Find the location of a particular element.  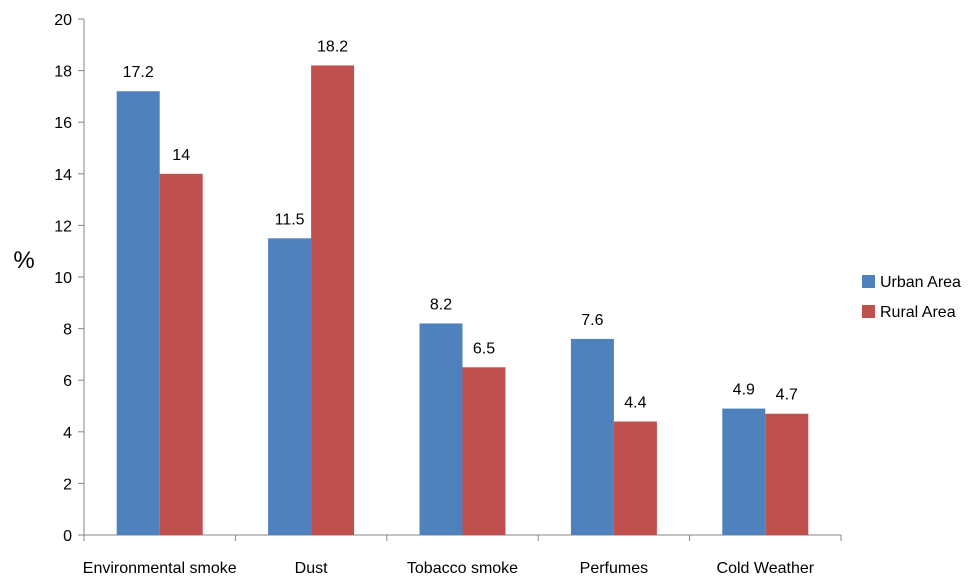

data-label: 4.7 is located at coordinates (787, 395).